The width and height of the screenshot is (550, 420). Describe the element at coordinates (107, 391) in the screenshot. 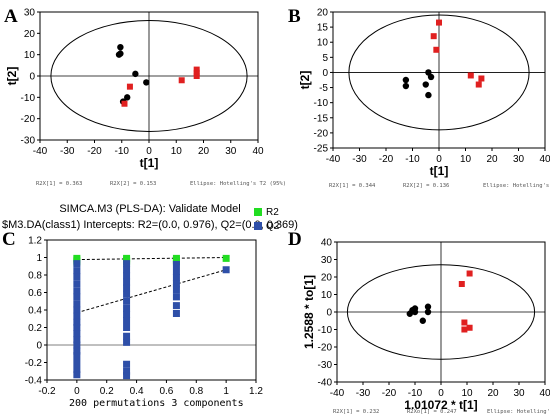

I see `x-tick-label: 0.2` at that location.